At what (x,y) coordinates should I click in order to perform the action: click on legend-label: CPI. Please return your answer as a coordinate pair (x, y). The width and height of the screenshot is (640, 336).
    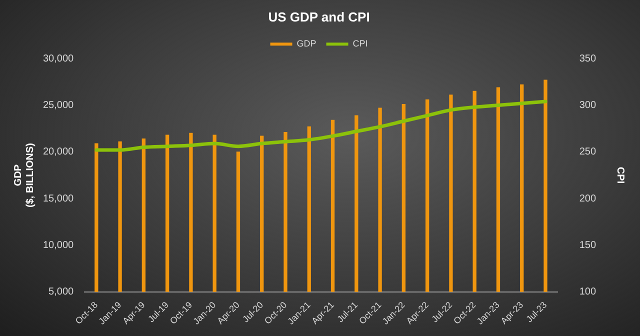
    Looking at the image, I should click on (360, 43).